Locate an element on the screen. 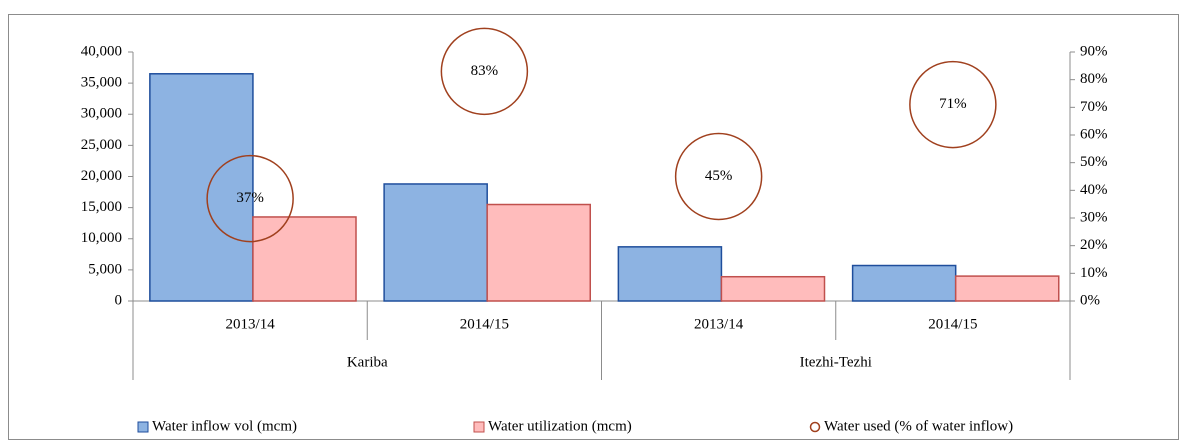 The height and width of the screenshot is (448, 1188). y2-tick-label: 10% is located at coordinates (1094, 273).